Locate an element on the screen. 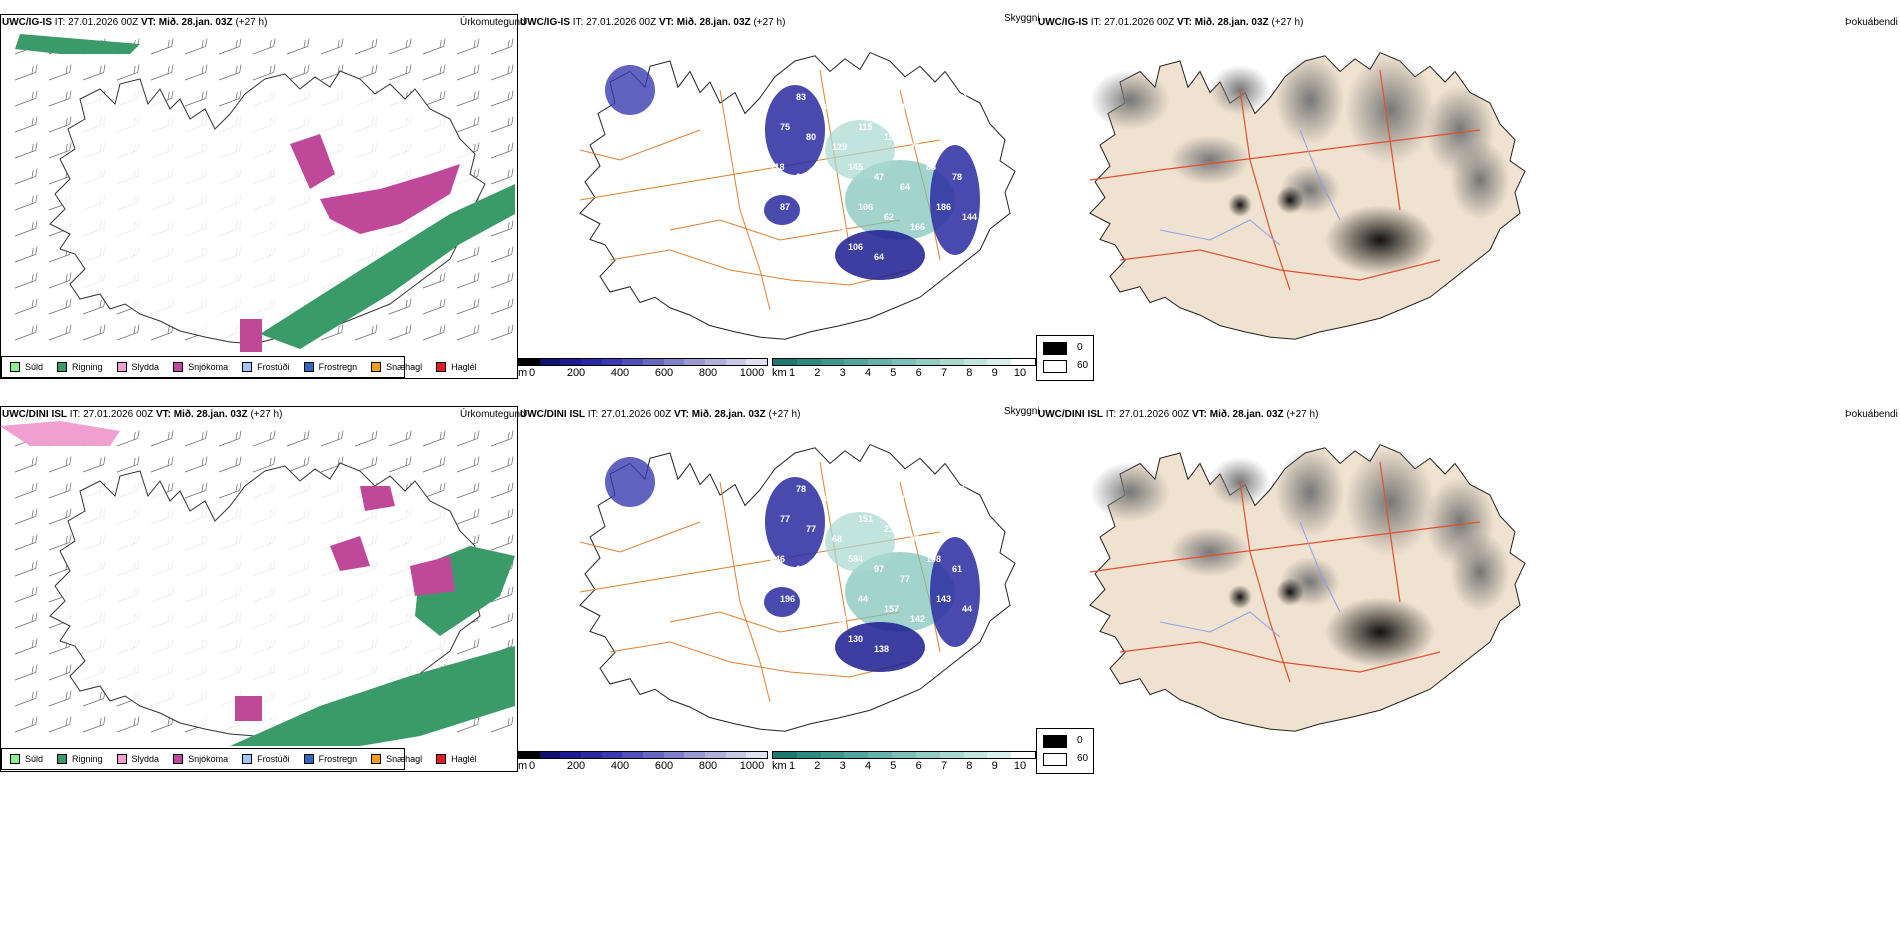  fog-core is located at coordinates (1240, 597).